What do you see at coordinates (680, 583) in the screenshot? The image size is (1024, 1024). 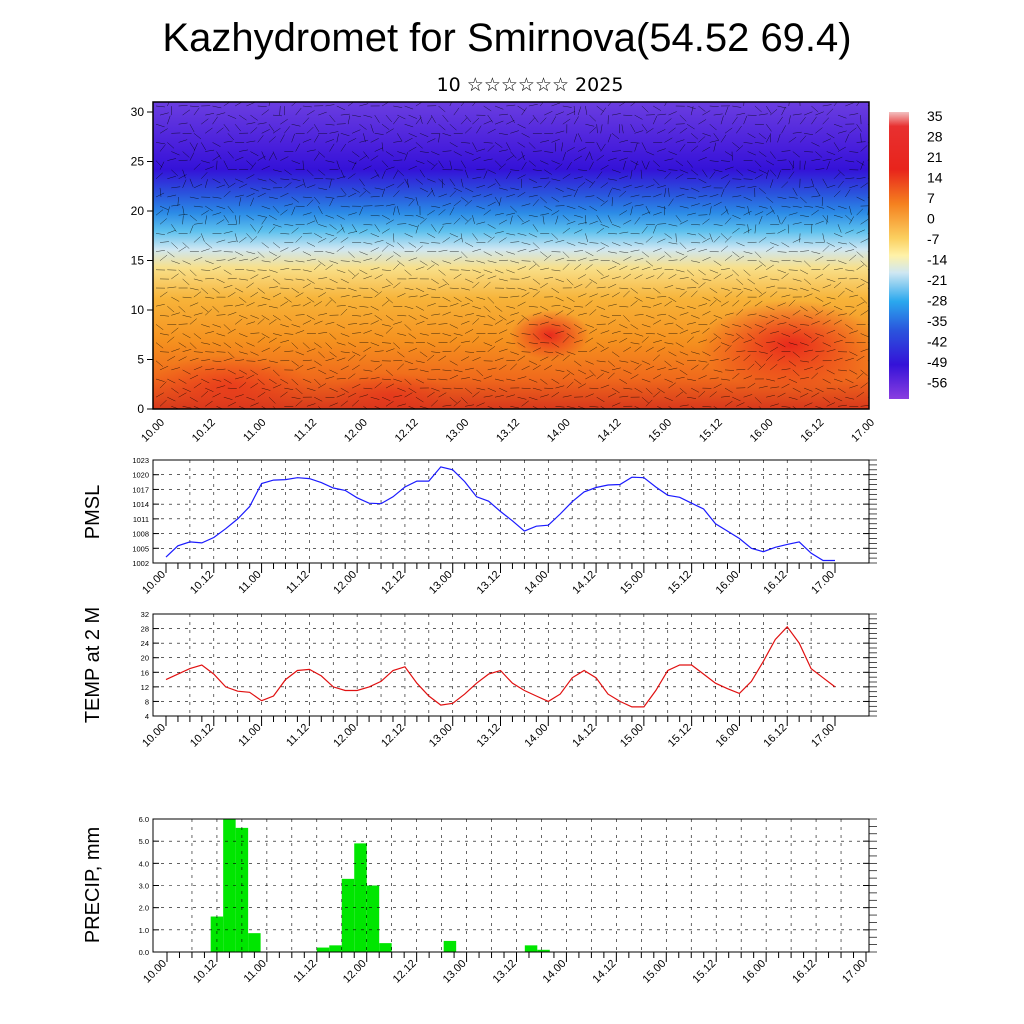 I see `x-tick-label: 15.12` at bounding box center [680, 583].